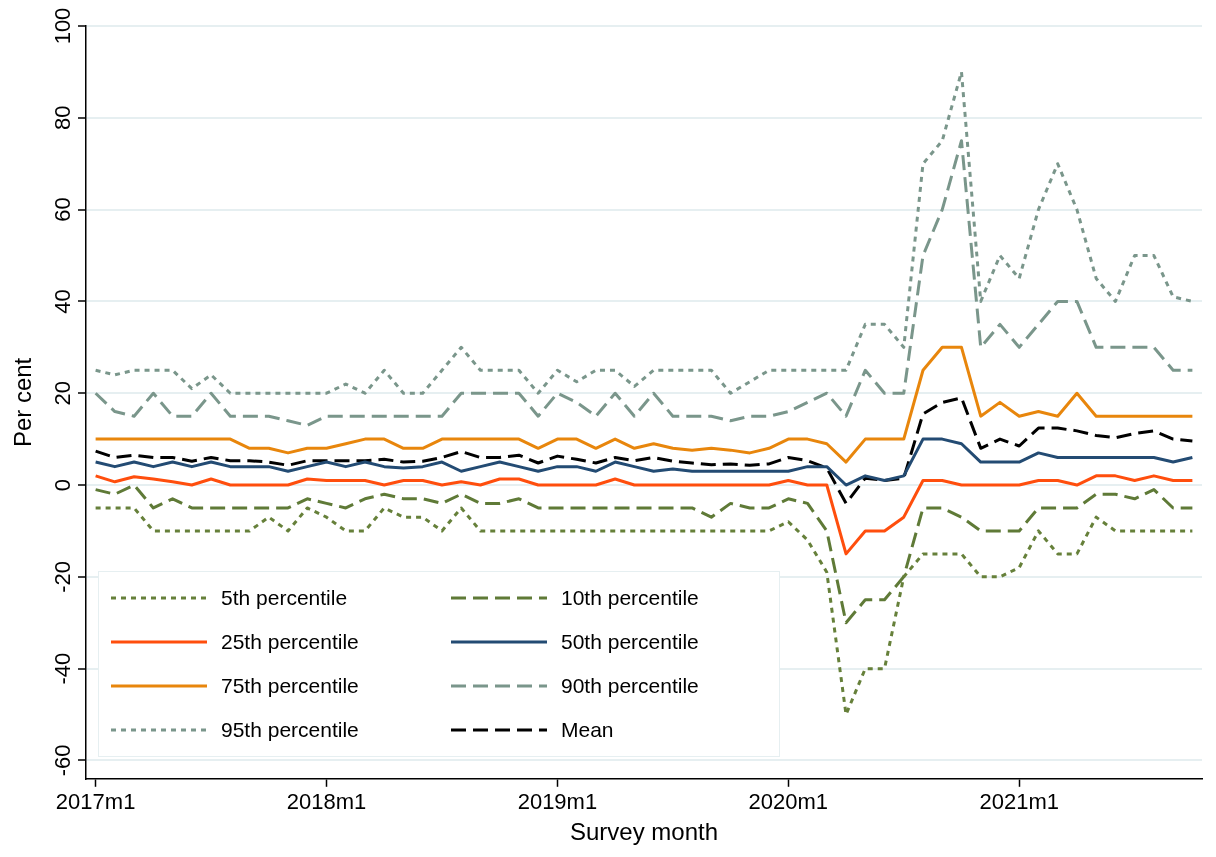  What do you see at coordinates (1019, 802) in the screenshot?
I see `x-tick-label: 2021m1` at bounding box center [1019, 802].